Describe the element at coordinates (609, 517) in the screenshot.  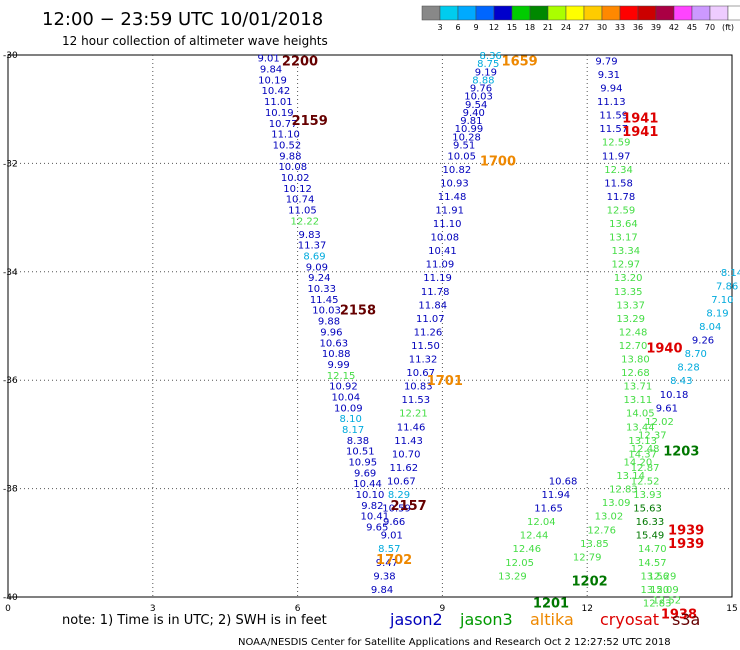
I see `wave-height-point: 13.02` at that location.